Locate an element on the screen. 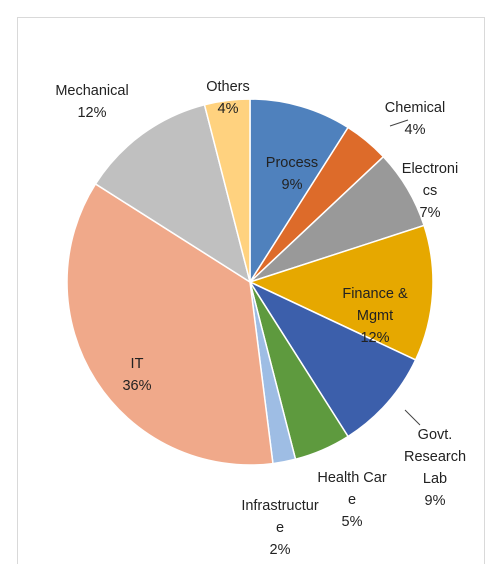 Image resolution: width=489 pixels, height=564 pixels. slice-label: Others 4% is located at coordinates (228, 98).